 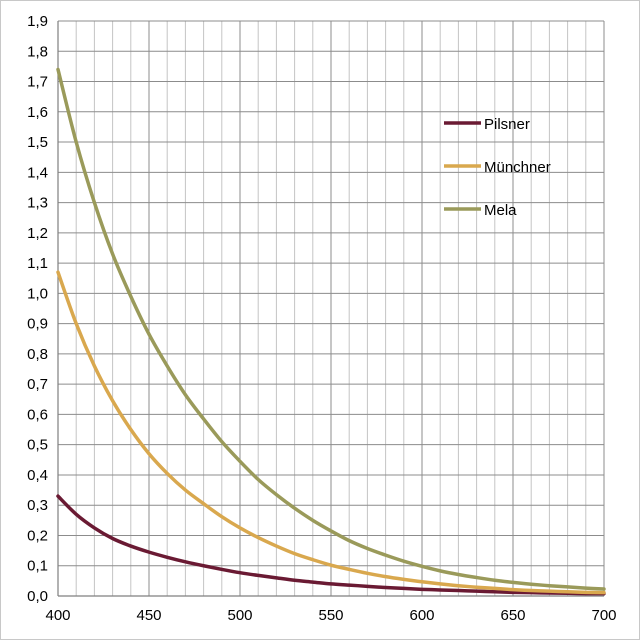 I want to click on y-tick-label: 1,8, so click(x=37, y=51).